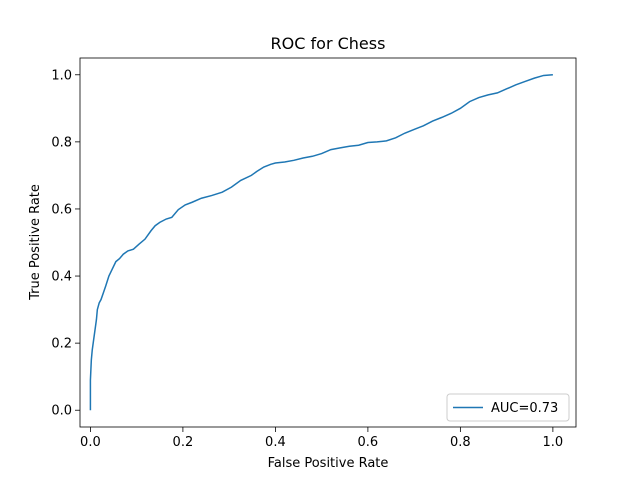 This screenshot has height=480, width=640. I want to click on y-tick-label: 0.8, so click(61, 142).